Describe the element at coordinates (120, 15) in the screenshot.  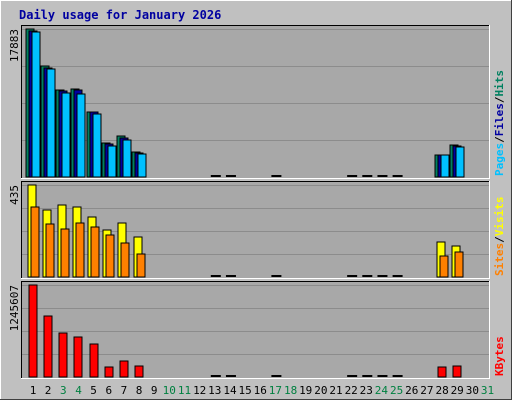
I see `chart-title: Daily usage for January 2026` at that location.